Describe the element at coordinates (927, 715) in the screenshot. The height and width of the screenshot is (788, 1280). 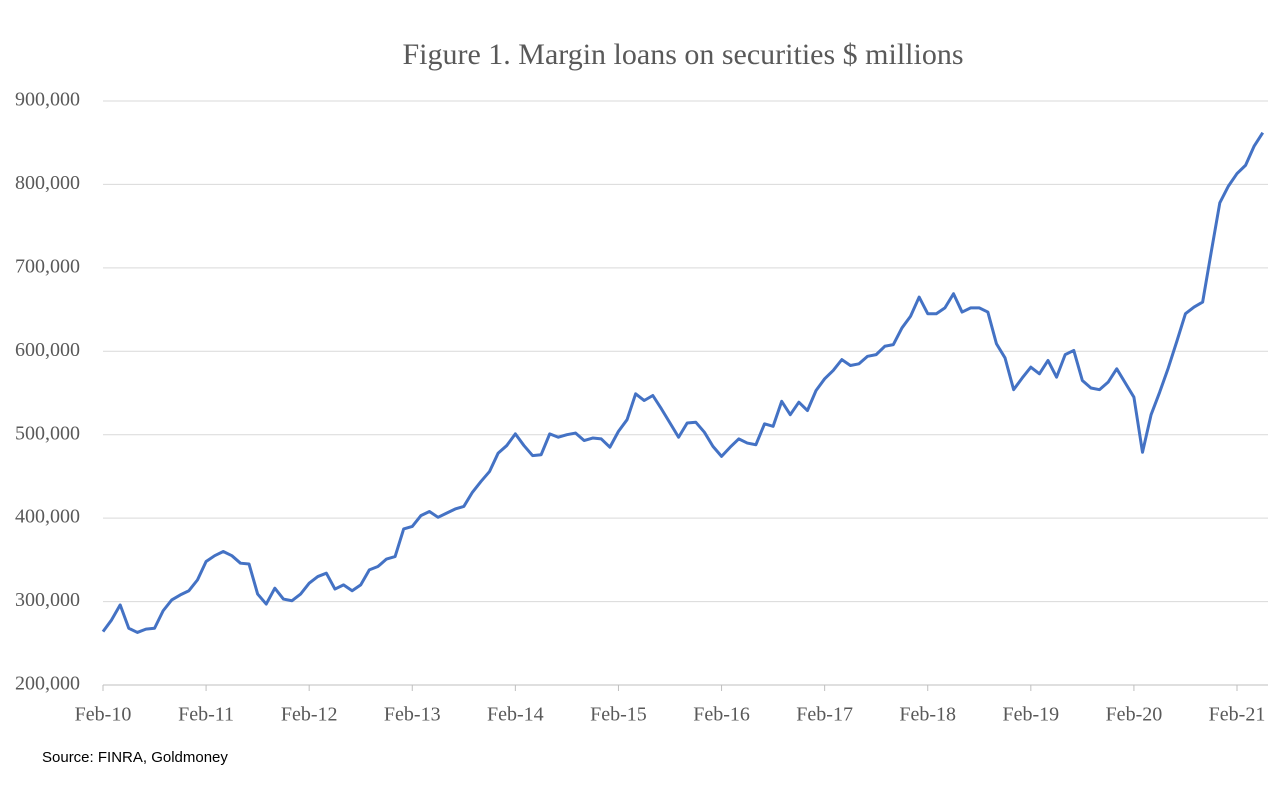
I see `x-tick-label: Feb-18` at that location.